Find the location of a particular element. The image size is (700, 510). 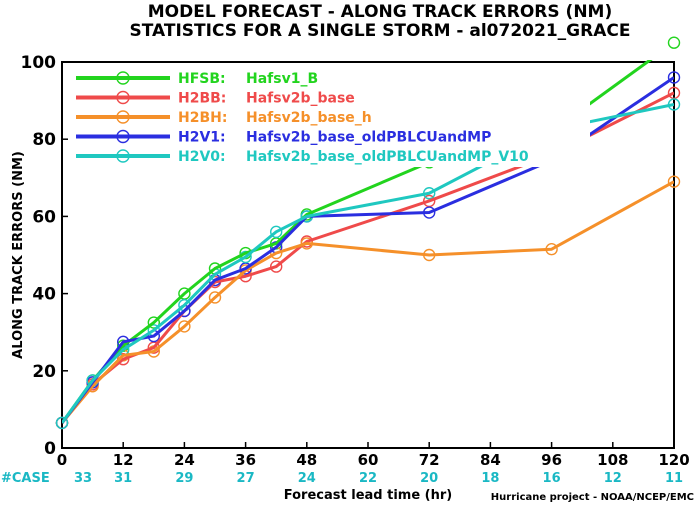

case-count: 27 is located at coordinates (246, 478).